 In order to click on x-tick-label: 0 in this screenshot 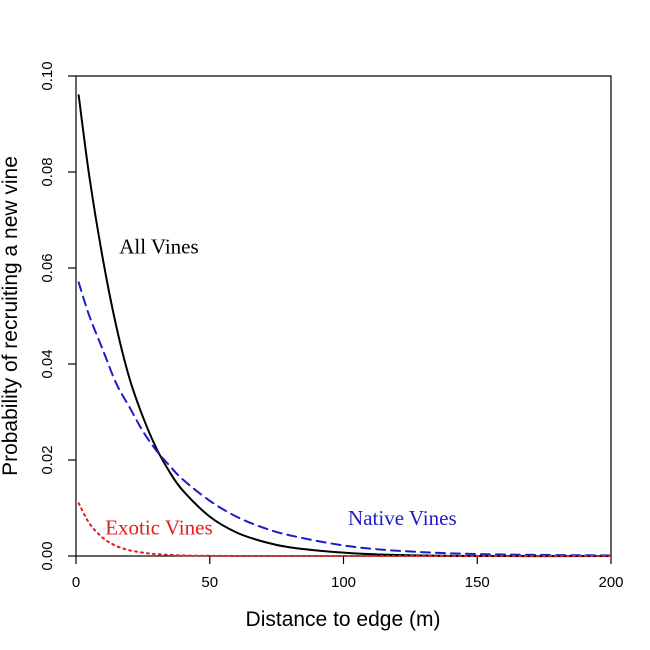, I will do `click(76, 582)`.